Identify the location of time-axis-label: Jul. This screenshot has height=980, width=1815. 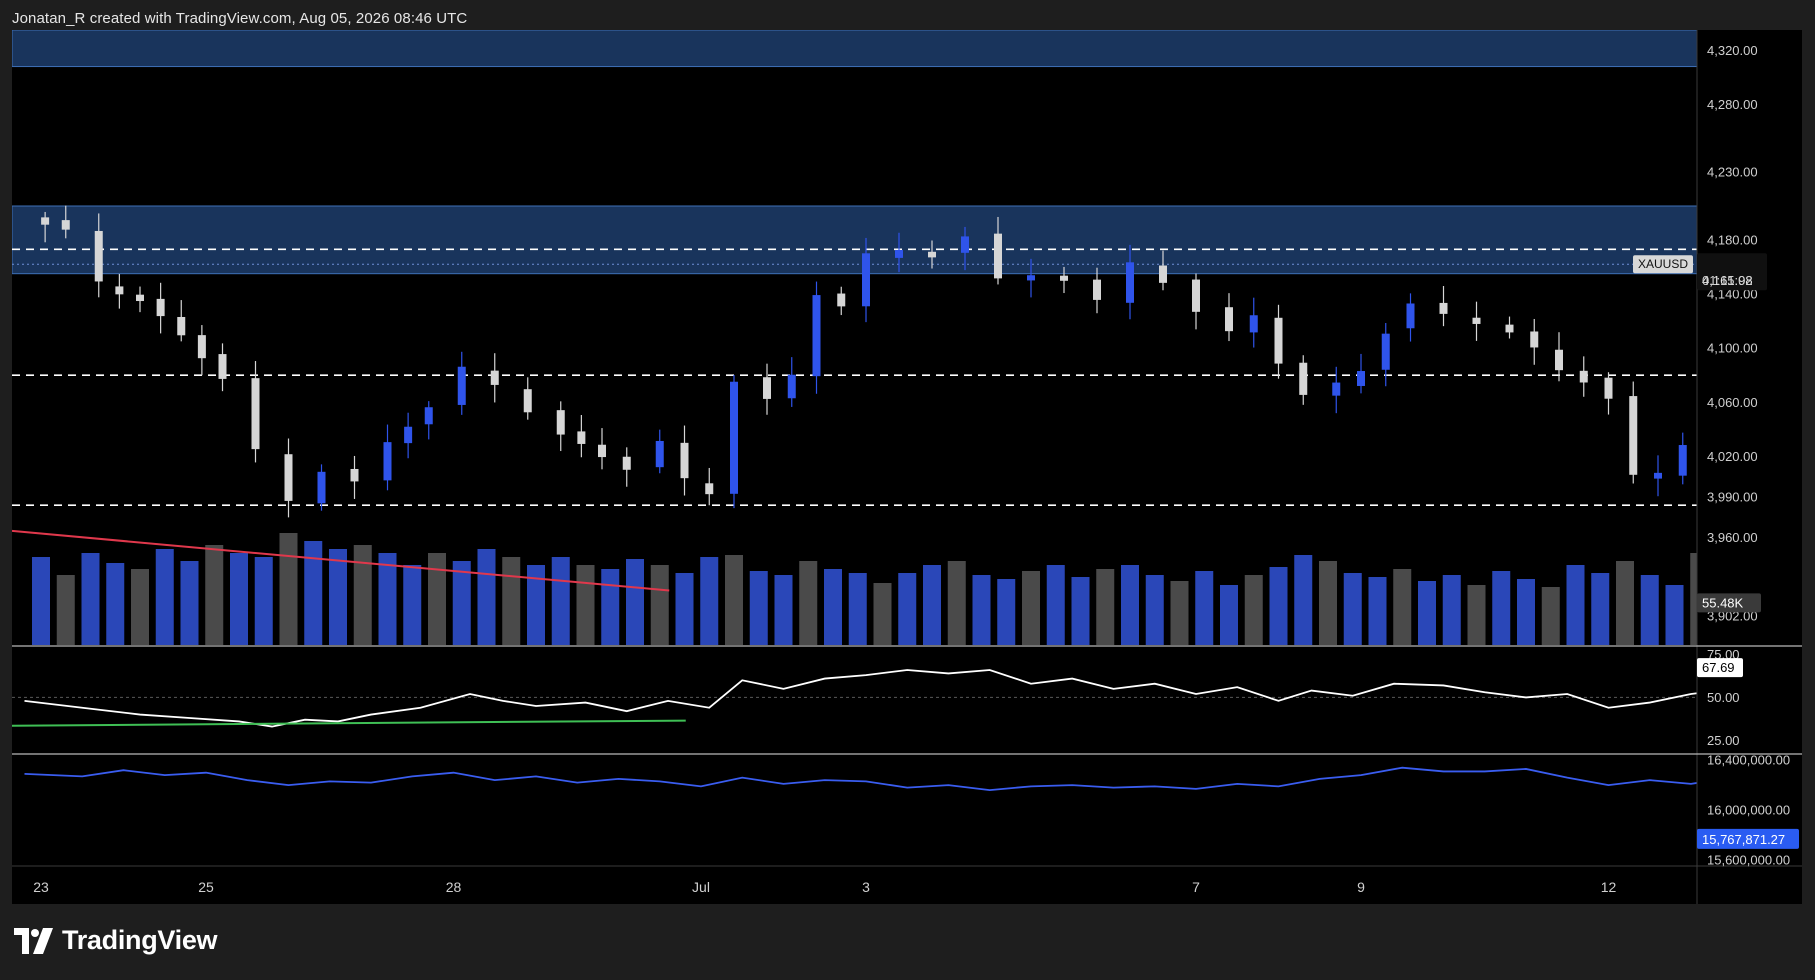
(701, 887).